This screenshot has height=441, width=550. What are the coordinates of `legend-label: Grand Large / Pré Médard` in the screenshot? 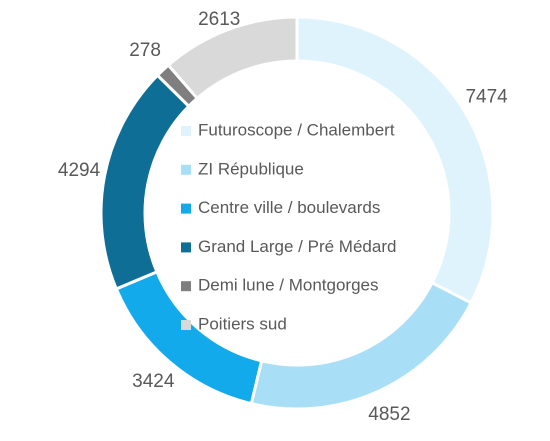 It's located at (297, 246).